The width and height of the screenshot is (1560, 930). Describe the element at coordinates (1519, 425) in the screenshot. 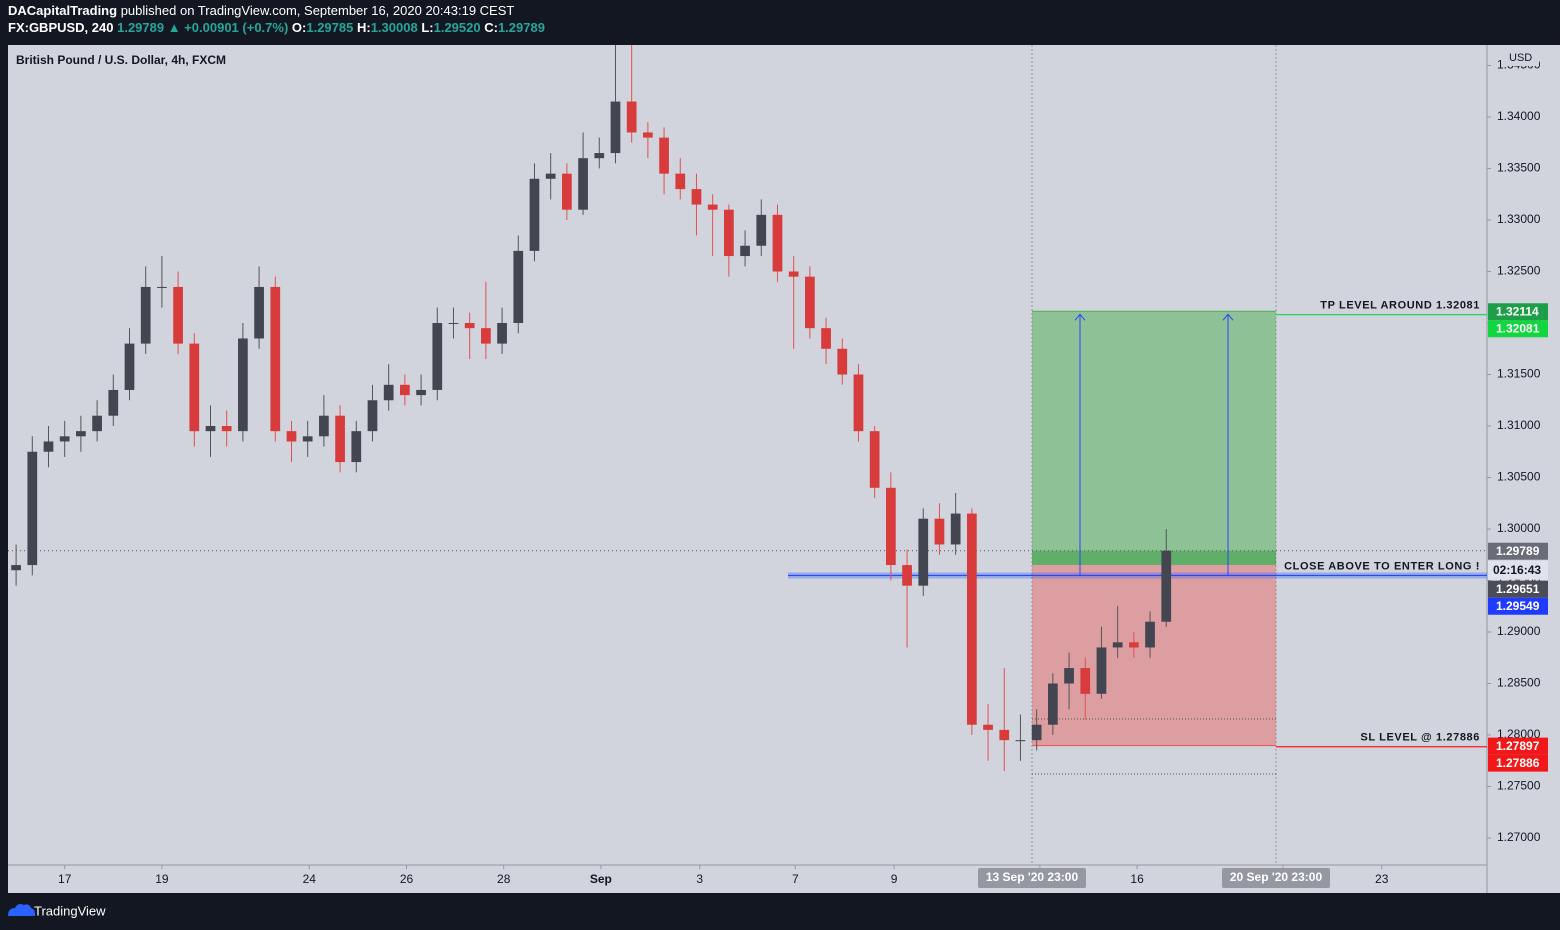

I see `y-tick-label: 1.31000` at that location.